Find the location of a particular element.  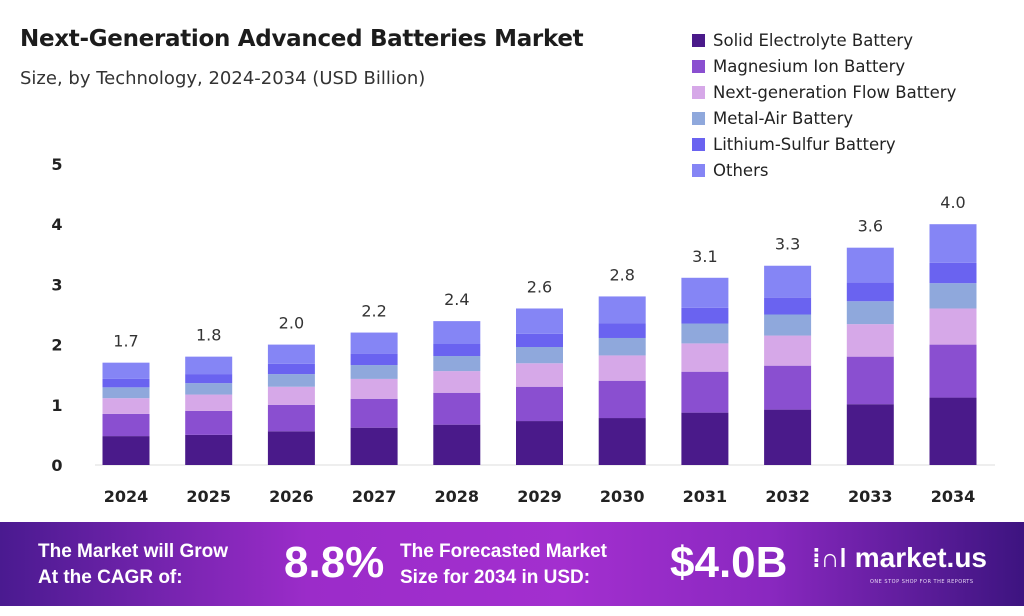

bar-total-label: 2.6 is located at coordinates (539, 286).